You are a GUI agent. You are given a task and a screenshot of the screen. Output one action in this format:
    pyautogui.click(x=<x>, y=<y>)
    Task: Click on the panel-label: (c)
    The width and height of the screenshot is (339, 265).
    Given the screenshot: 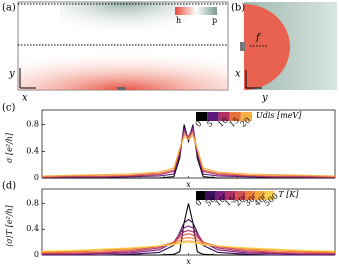 What is the action you would take?
    pyautogui.click(x=9, y=108)
    